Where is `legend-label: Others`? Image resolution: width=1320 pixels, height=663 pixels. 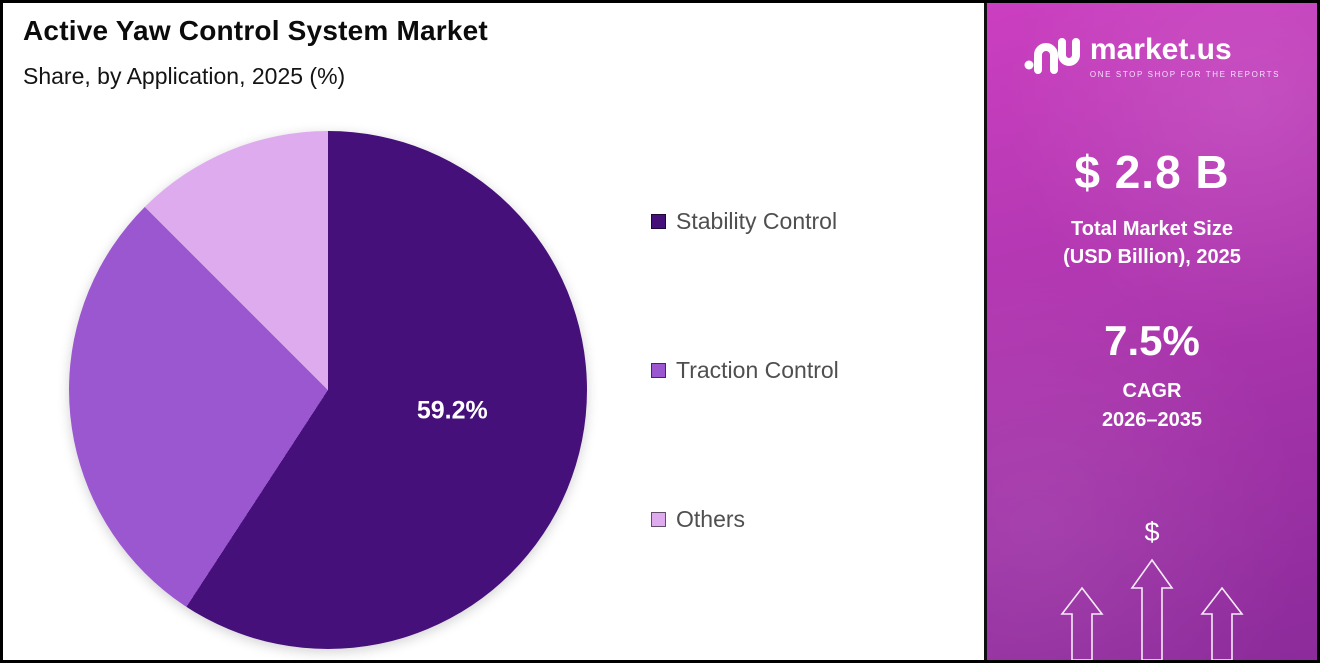 legend-label: Others is located at coordinates (711, 519).